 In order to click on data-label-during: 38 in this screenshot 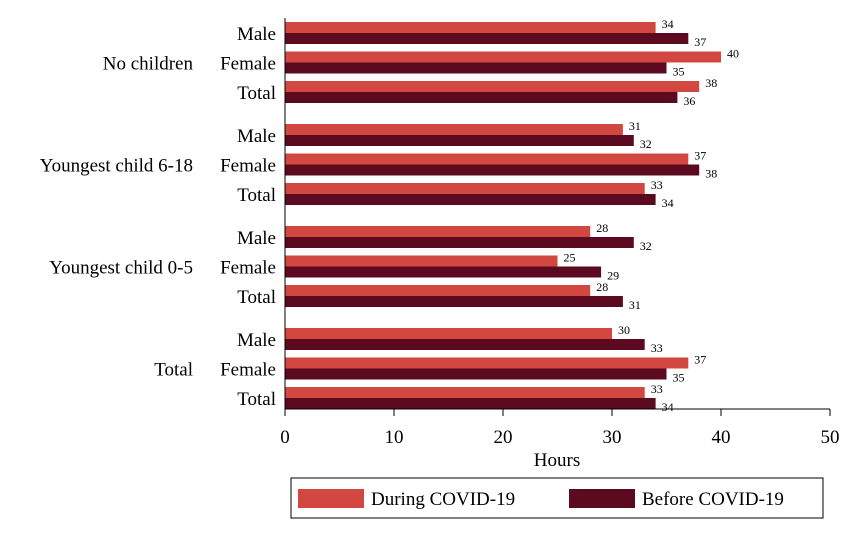, I will do `click(711, 83)`.